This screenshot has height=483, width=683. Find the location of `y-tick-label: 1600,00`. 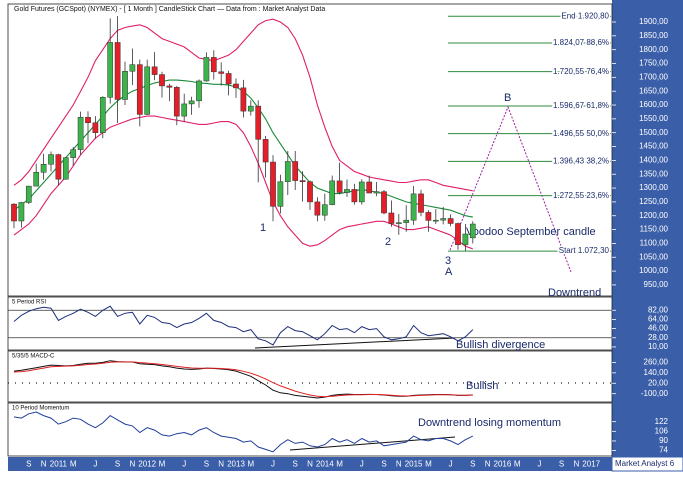

y-tick-label: 1600,00 is located at coordinates (653, 104).